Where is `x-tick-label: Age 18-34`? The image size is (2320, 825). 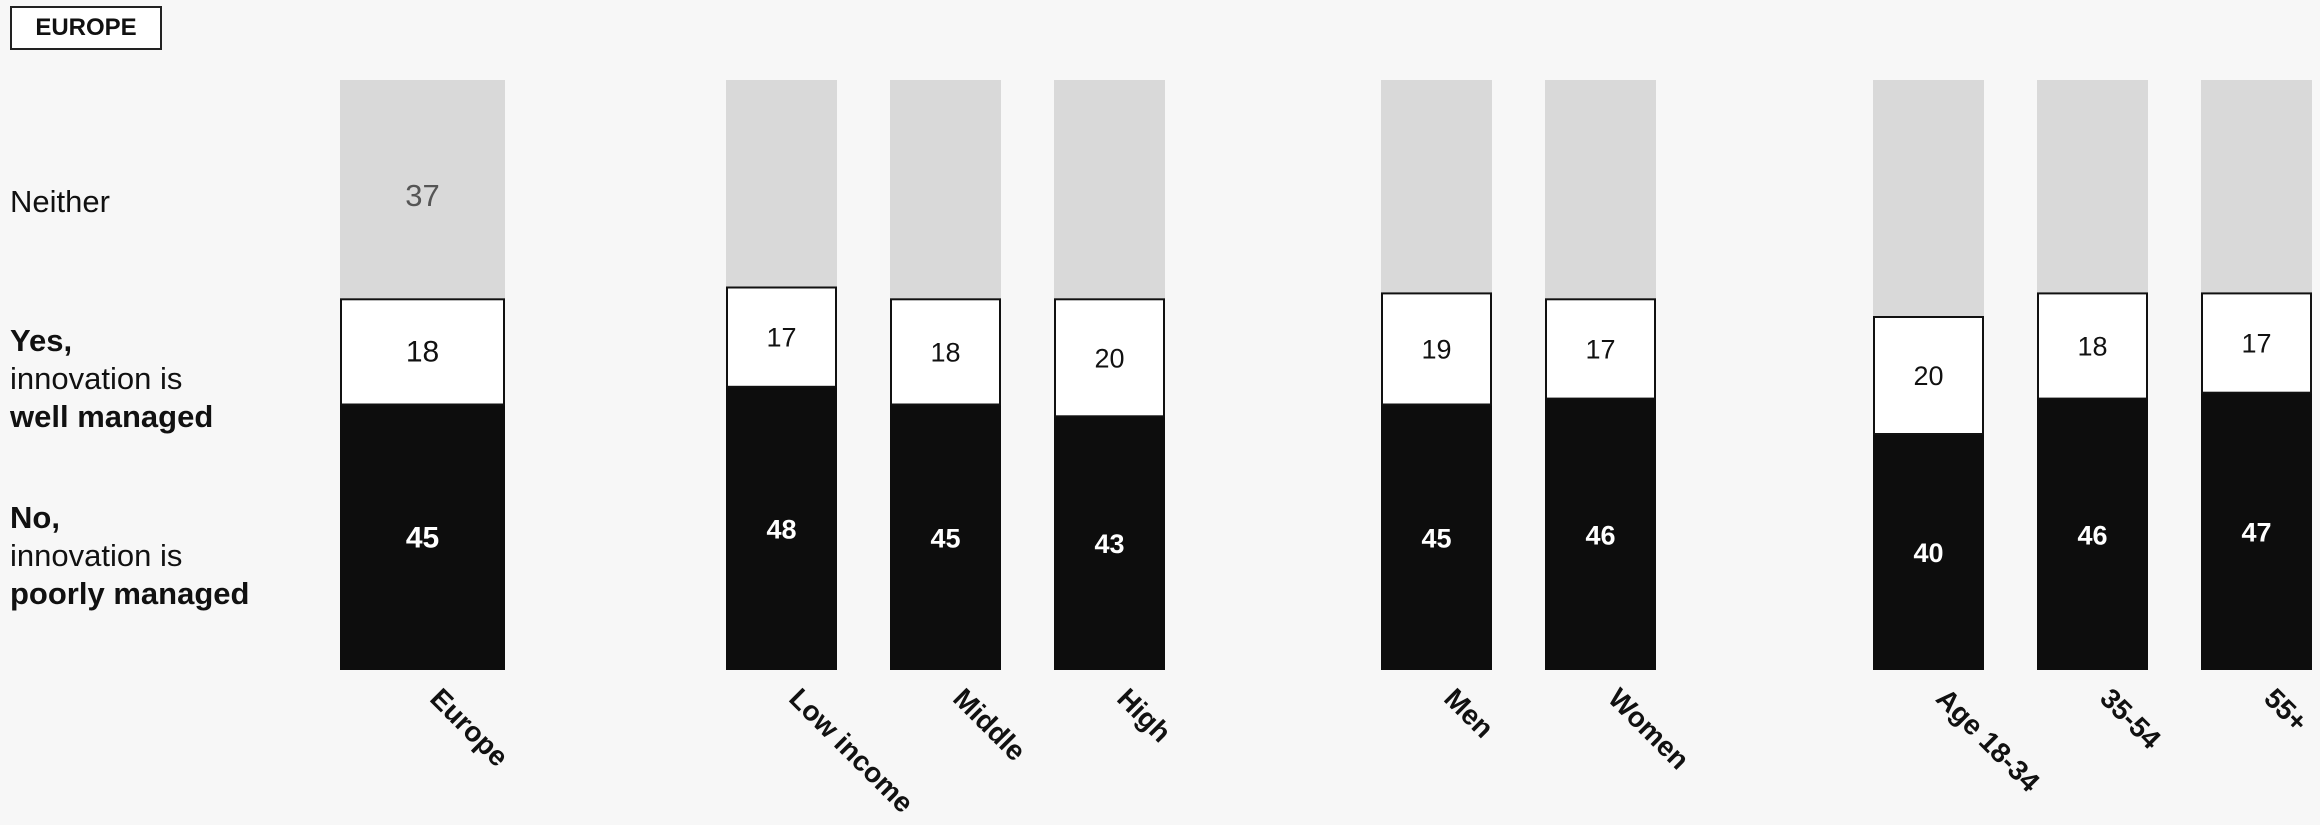 x-tick-label: Age 18-34 is located at coordinates (1988, 740).